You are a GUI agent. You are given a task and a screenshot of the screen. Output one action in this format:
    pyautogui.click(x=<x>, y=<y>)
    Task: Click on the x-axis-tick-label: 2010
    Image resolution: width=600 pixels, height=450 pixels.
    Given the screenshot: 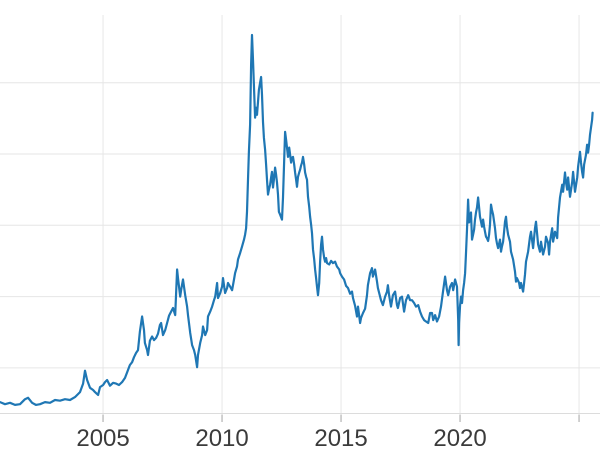 What is the action you would take?
    pyautogui.click(x=221, y=437)
    